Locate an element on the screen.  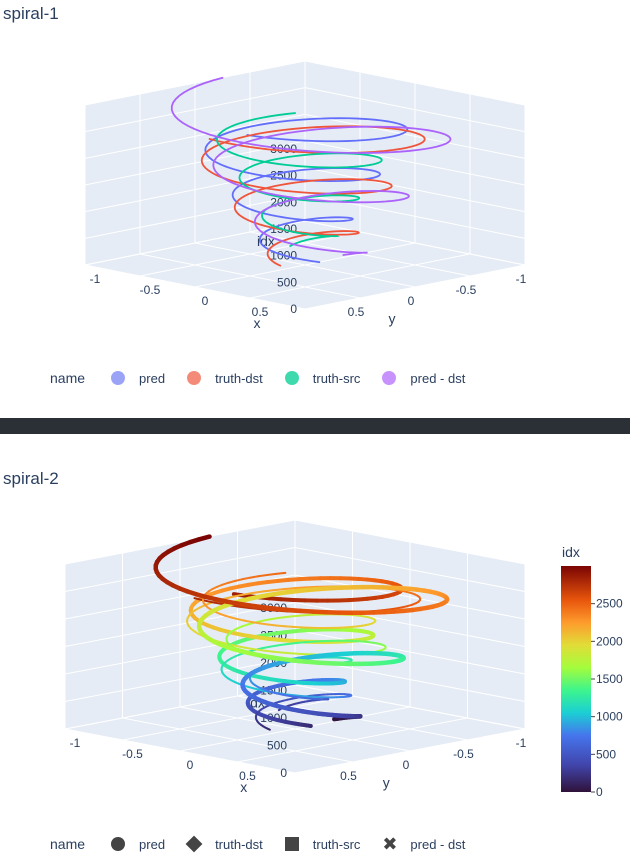
legend-title: name is located at coordinates (68, 378).